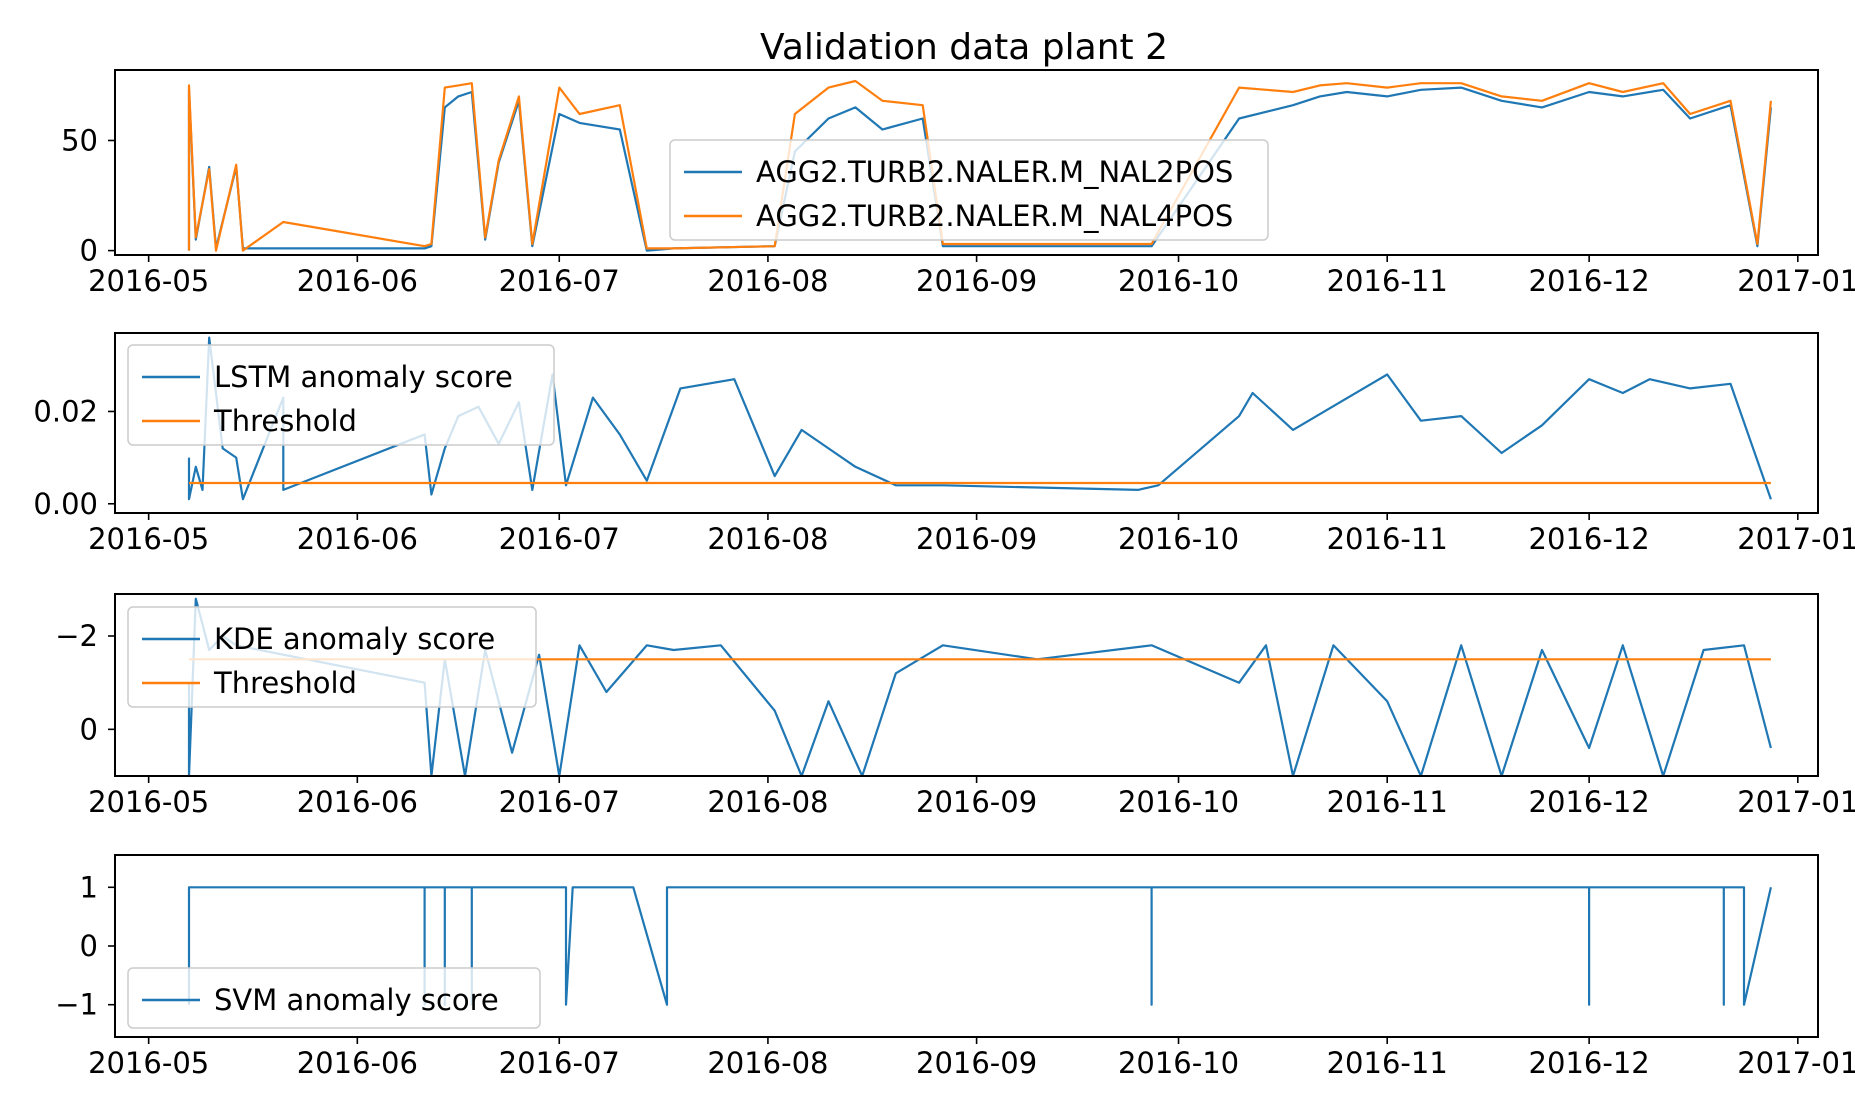 The width and height of the screenshot is (1855, 1106). I want to click on y-tick-label: 0.02, so click(65, 411).